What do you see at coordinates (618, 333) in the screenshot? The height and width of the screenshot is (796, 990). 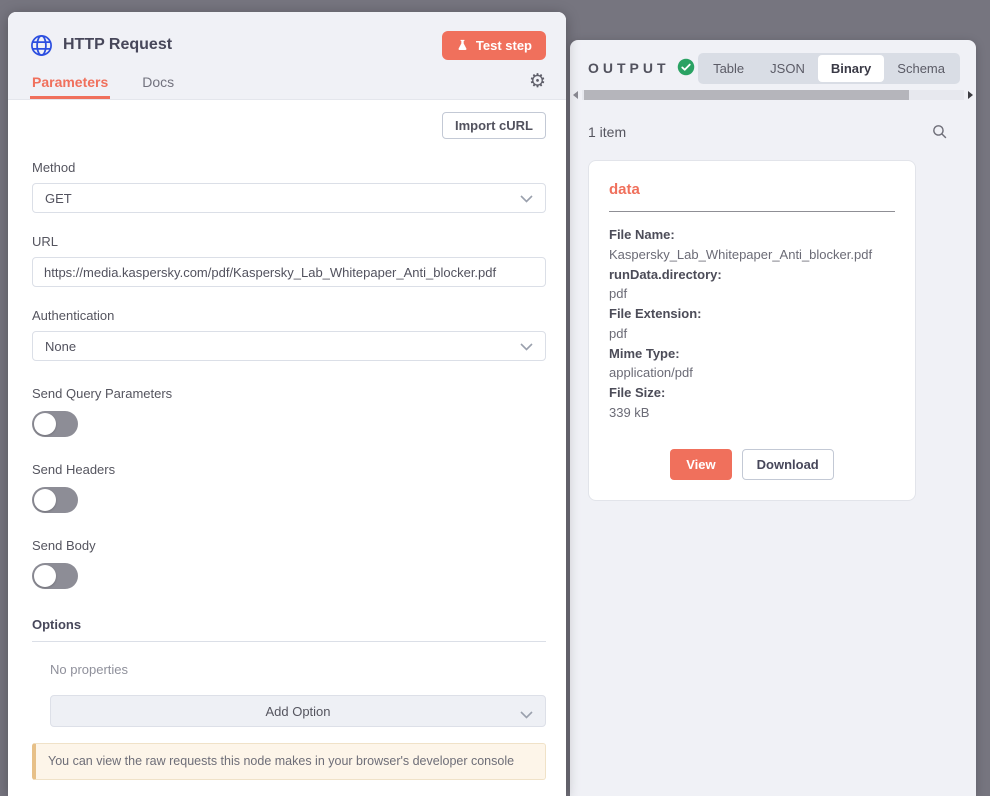 I see `file-extension-value: pdf` at bounding box center [618, 333].